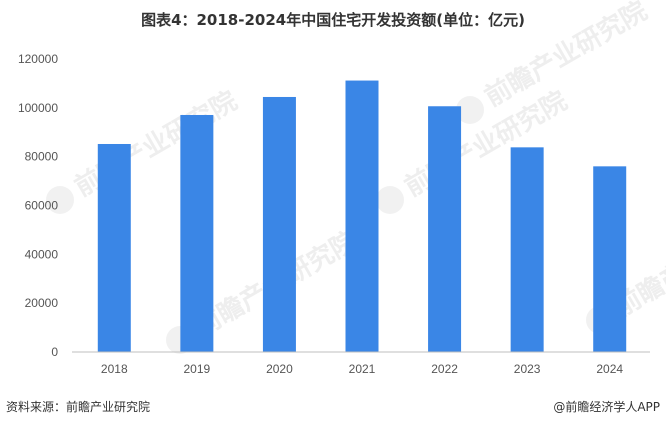 Image resolution: width=666 pixels, height=426 pixels. What do you see at coordinates (42, 157) in the screenshot?
I see `y-tick-label: 80000` at bounding box center [42, 157].